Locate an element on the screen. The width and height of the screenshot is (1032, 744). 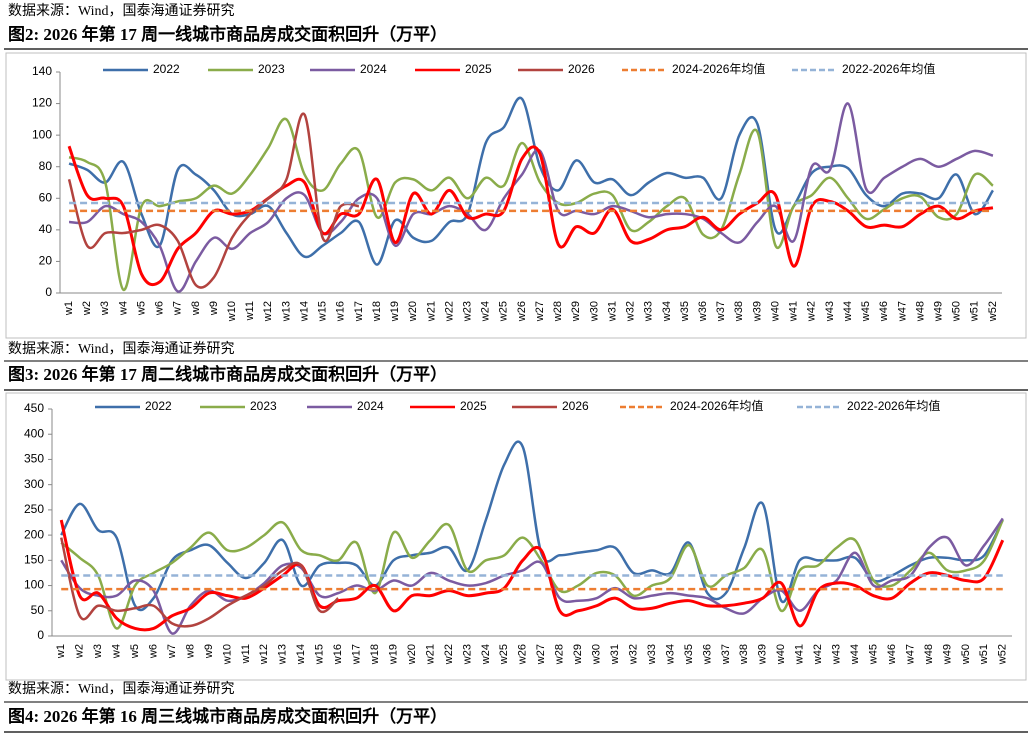
legend-label: 2024-2026年均值 is located at coordinates (718, 68).